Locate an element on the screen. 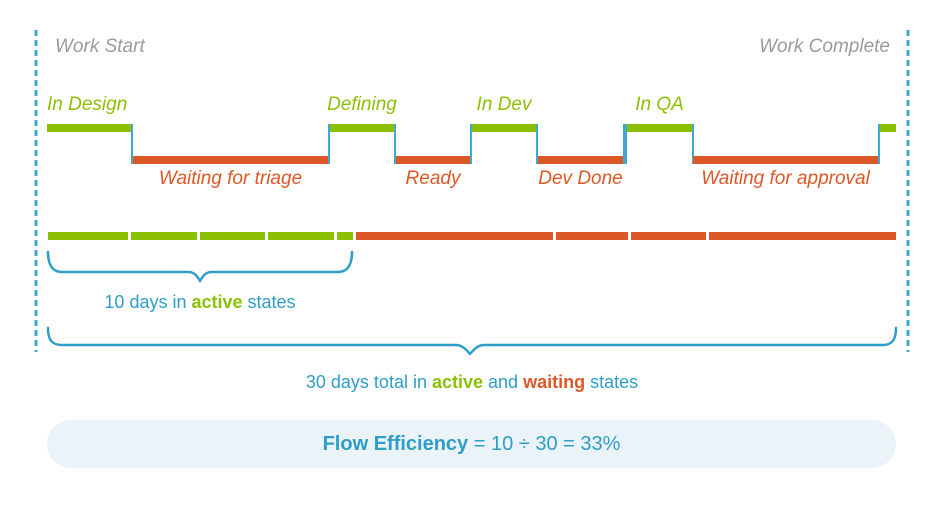 Image resolution: width=944 pixels, height=512 pixels. total-note-suffix: states is located at coordinates (612, 382).